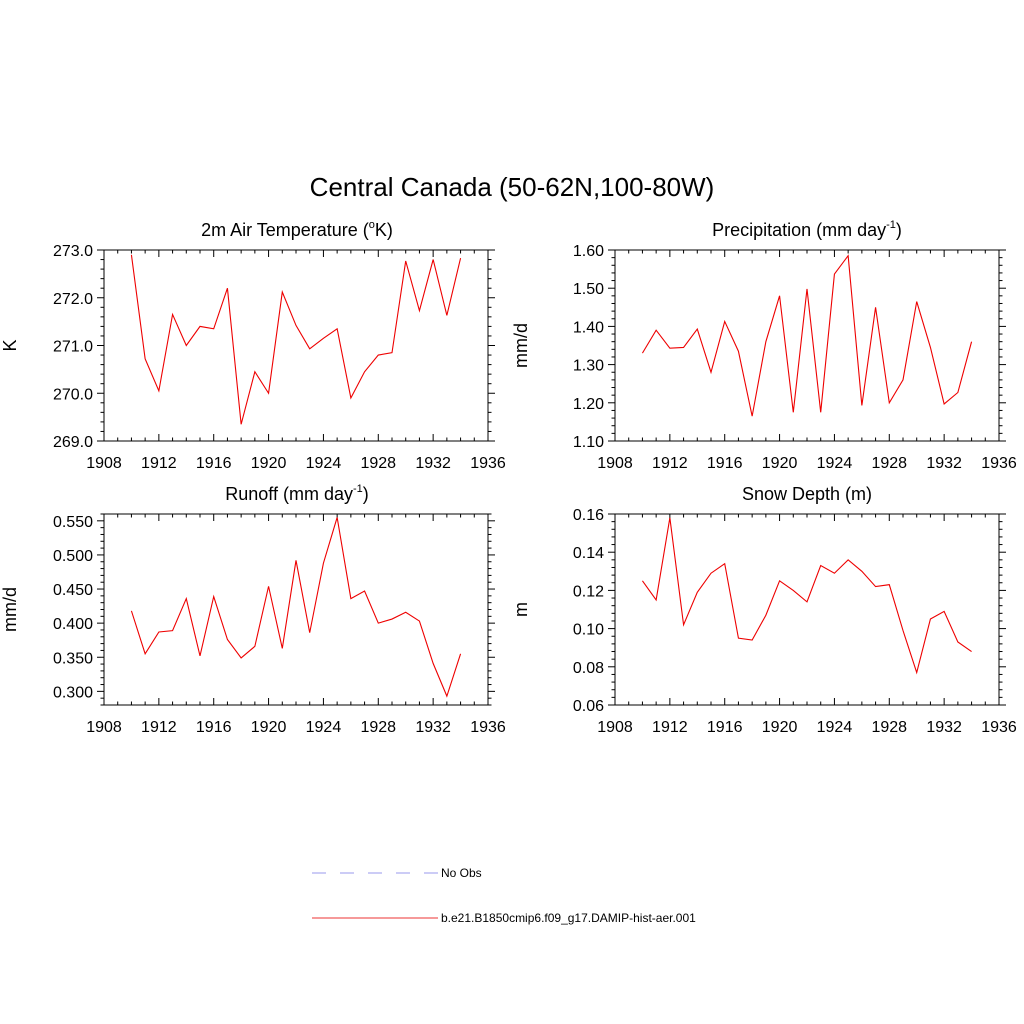 This screenshot has width=1024, height=1024. Describe the element at coordinates (588, 442) in the screenshot. I see `y-tick-label-precipitation: 1.10` at that location.